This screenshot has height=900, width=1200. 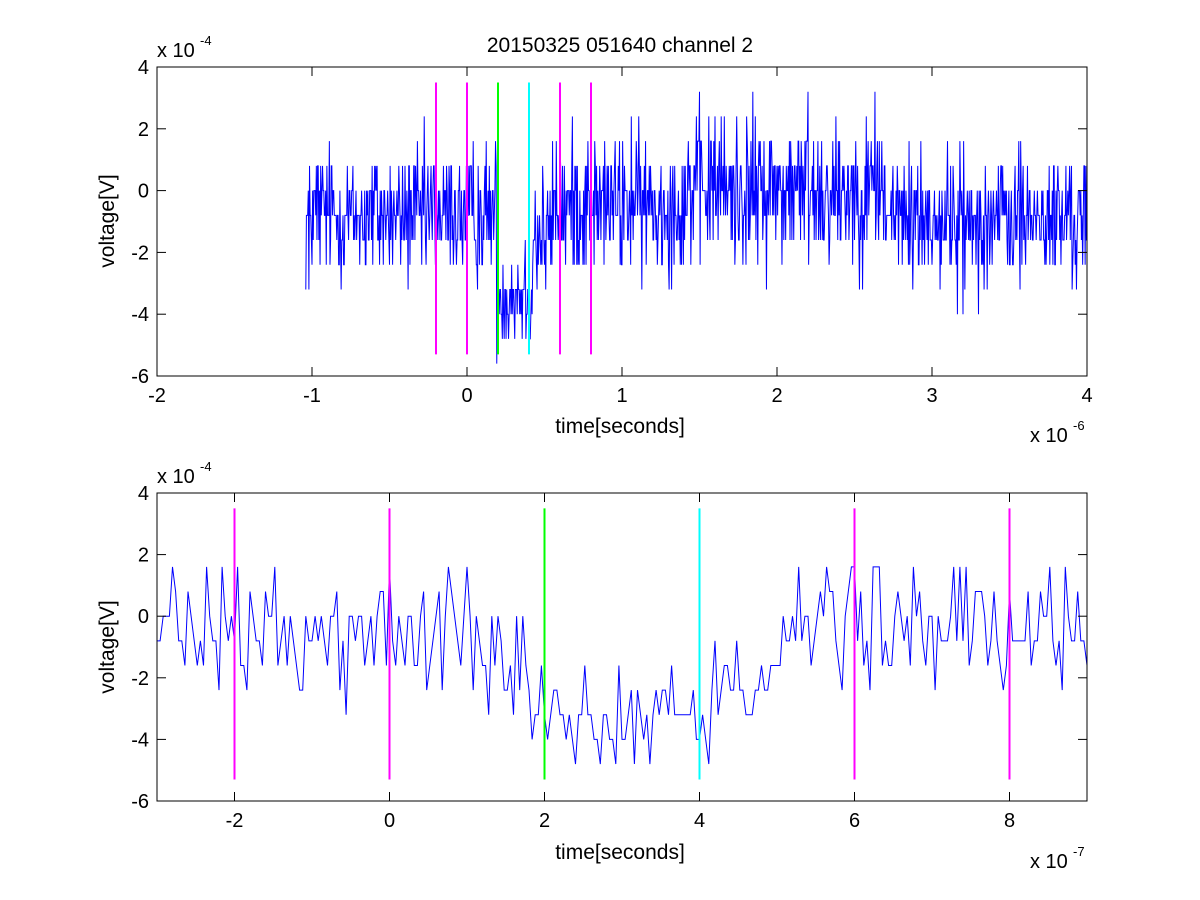 I want to click on top-plot-xtick-label: -1, so click(x=312, y=396).